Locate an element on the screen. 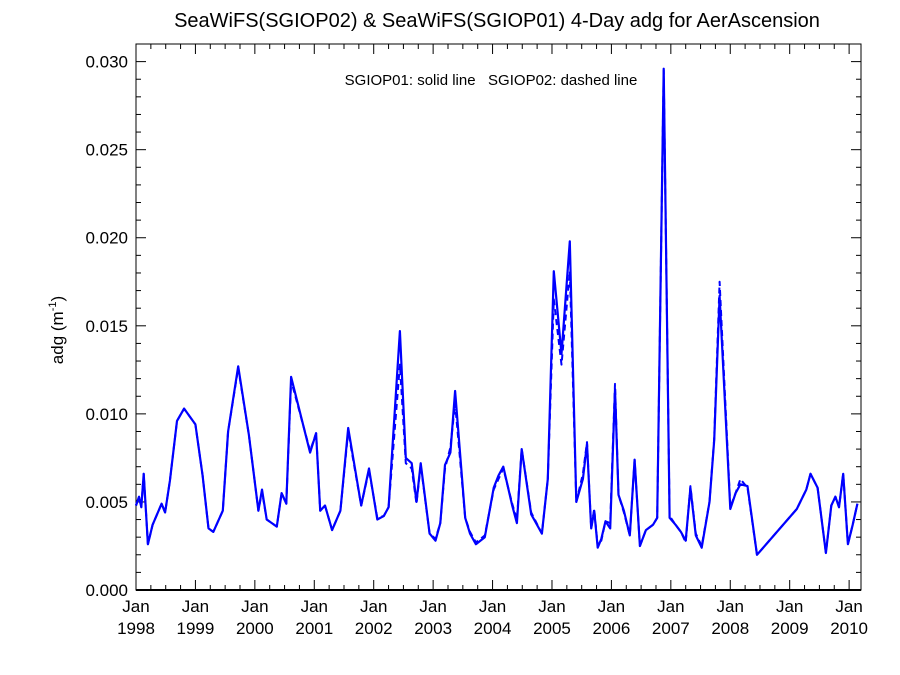 The height and width of the screenshot is (675, 900). y-axis-label: adg (m-1) is located at coordinates (57, 330).